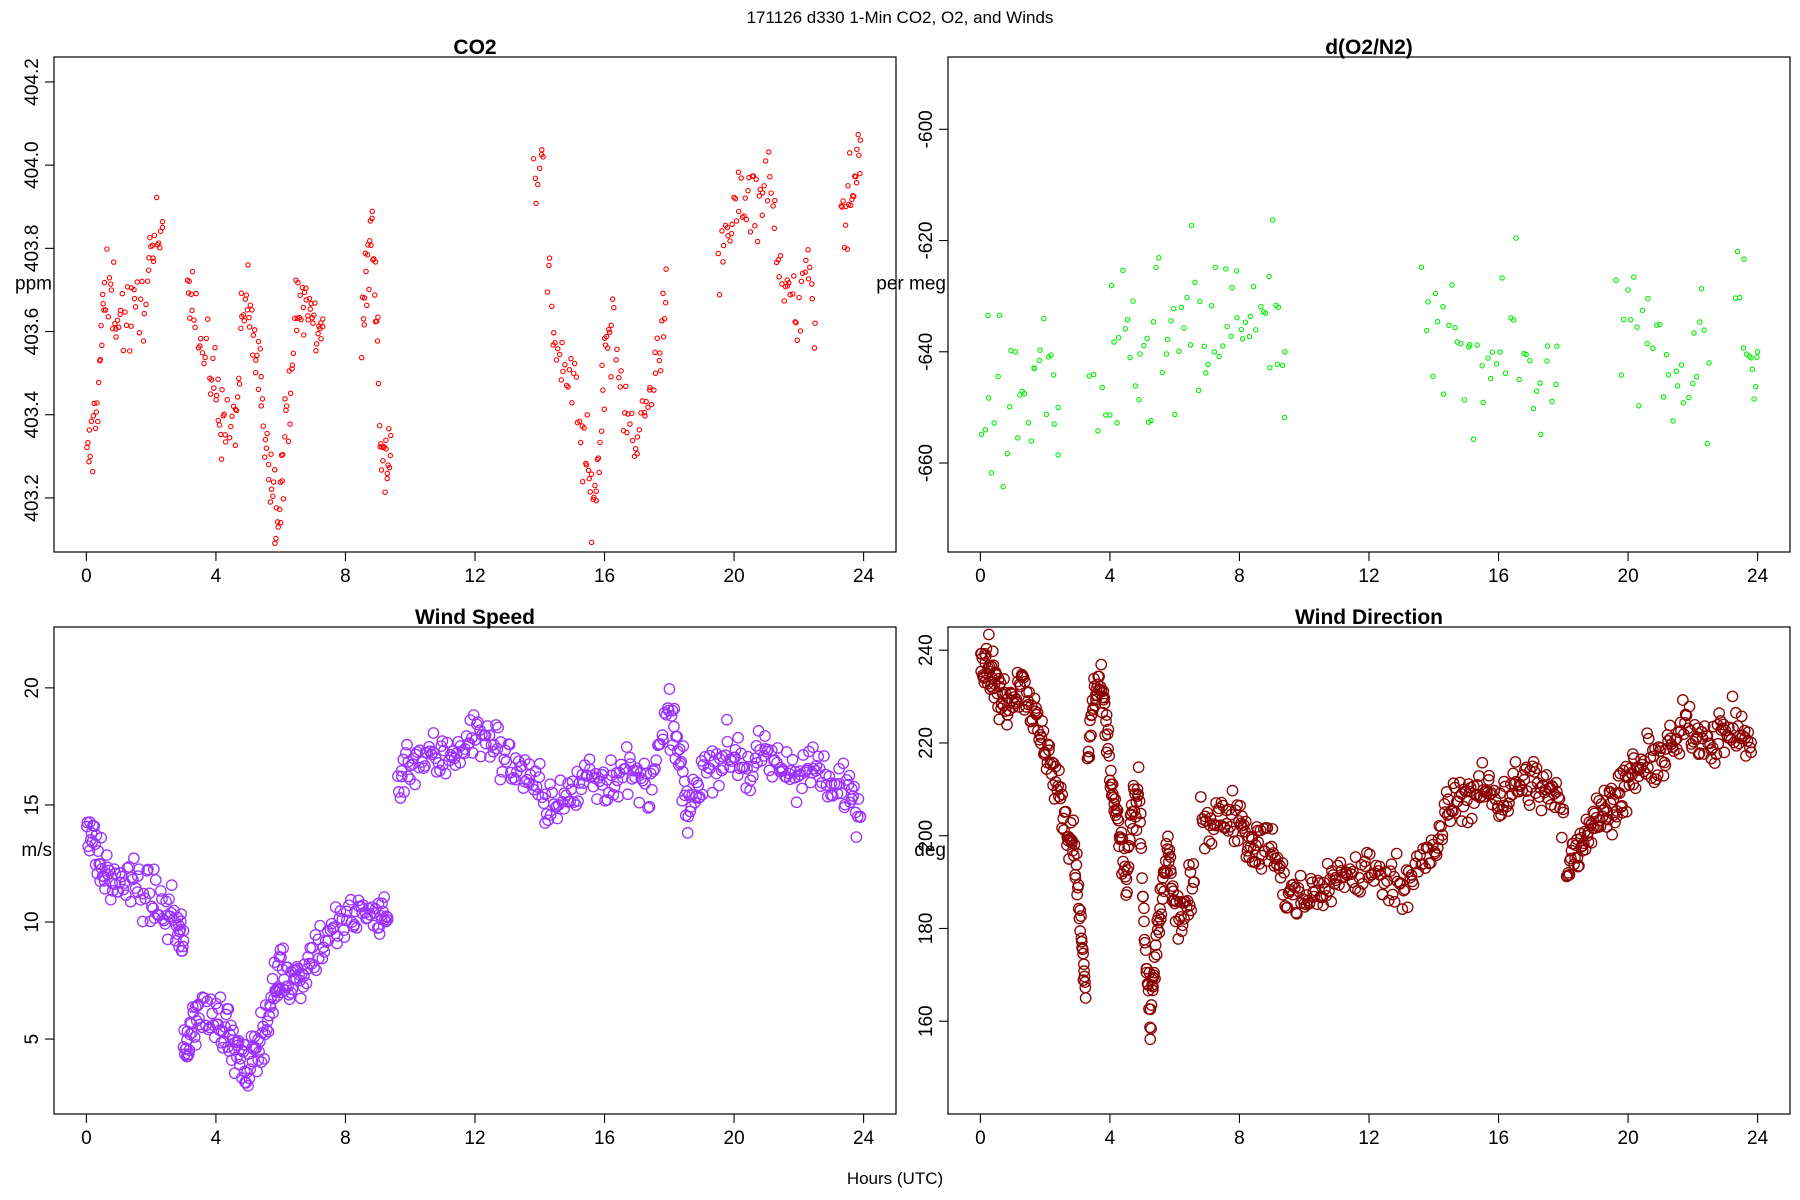 Image resolution: width=1800 pixels, height=1200 pixels. I want to click on x-tick-label: 20, so click(1628, 1138).